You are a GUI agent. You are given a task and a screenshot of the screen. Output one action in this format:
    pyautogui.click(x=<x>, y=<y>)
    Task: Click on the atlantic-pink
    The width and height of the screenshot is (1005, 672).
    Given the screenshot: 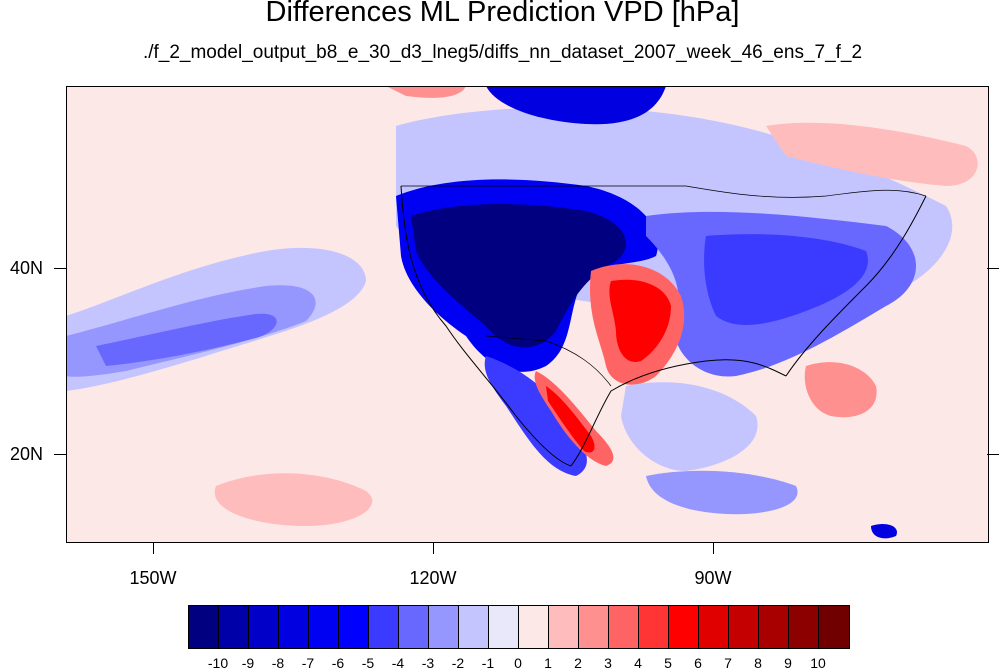 What is the action you would take?
    pyautogui.click(x=840, y=390)
    